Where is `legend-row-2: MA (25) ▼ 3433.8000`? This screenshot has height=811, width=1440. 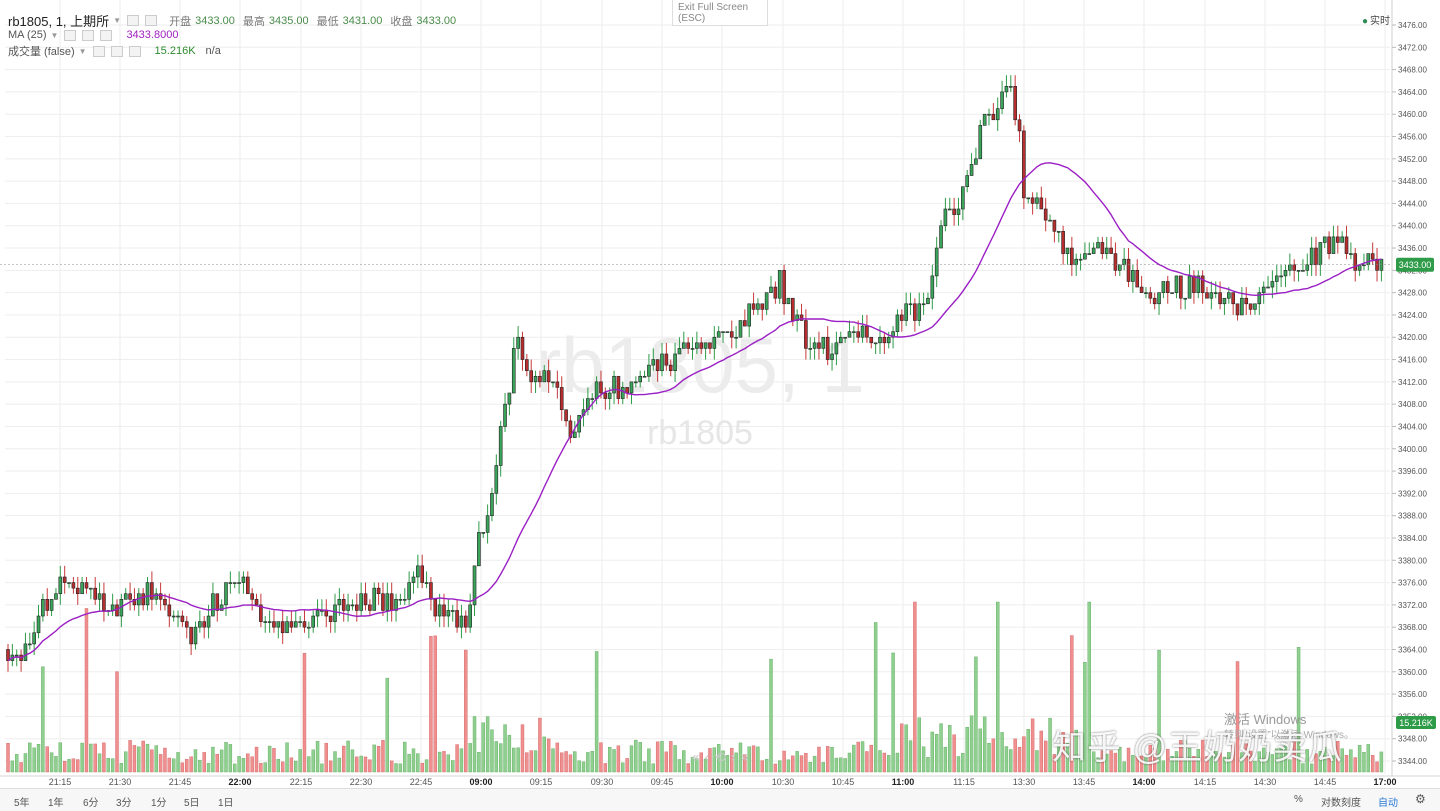 legend-row-2: MA (25) ▼ 3433.8000 is located at coordinates (93, 35).